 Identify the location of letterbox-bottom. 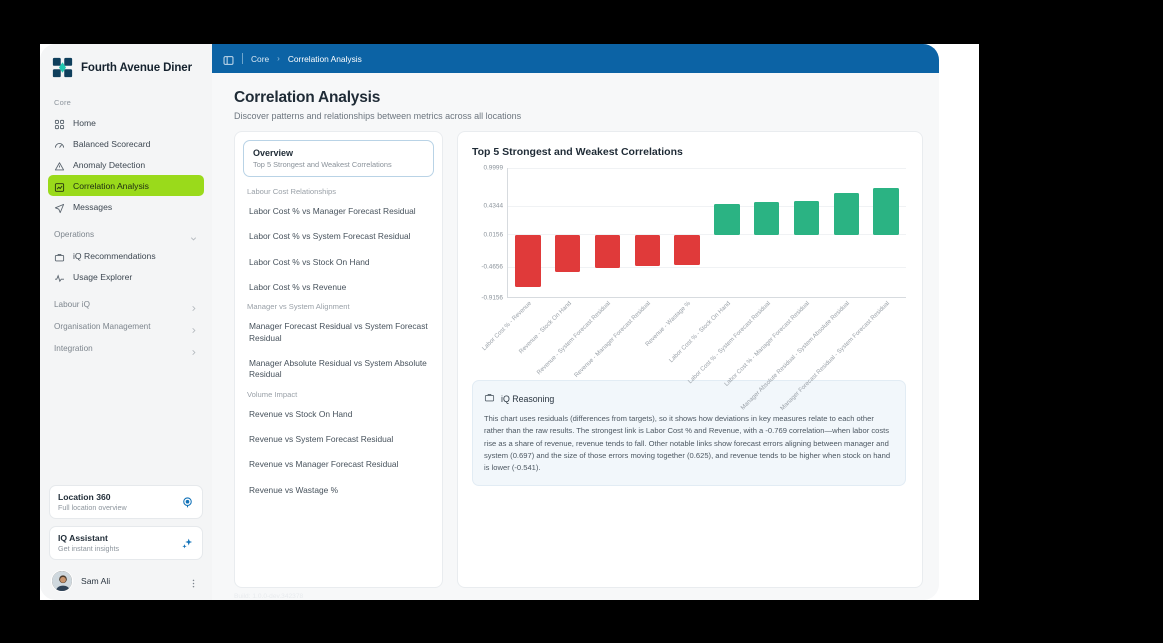
(489, 621).